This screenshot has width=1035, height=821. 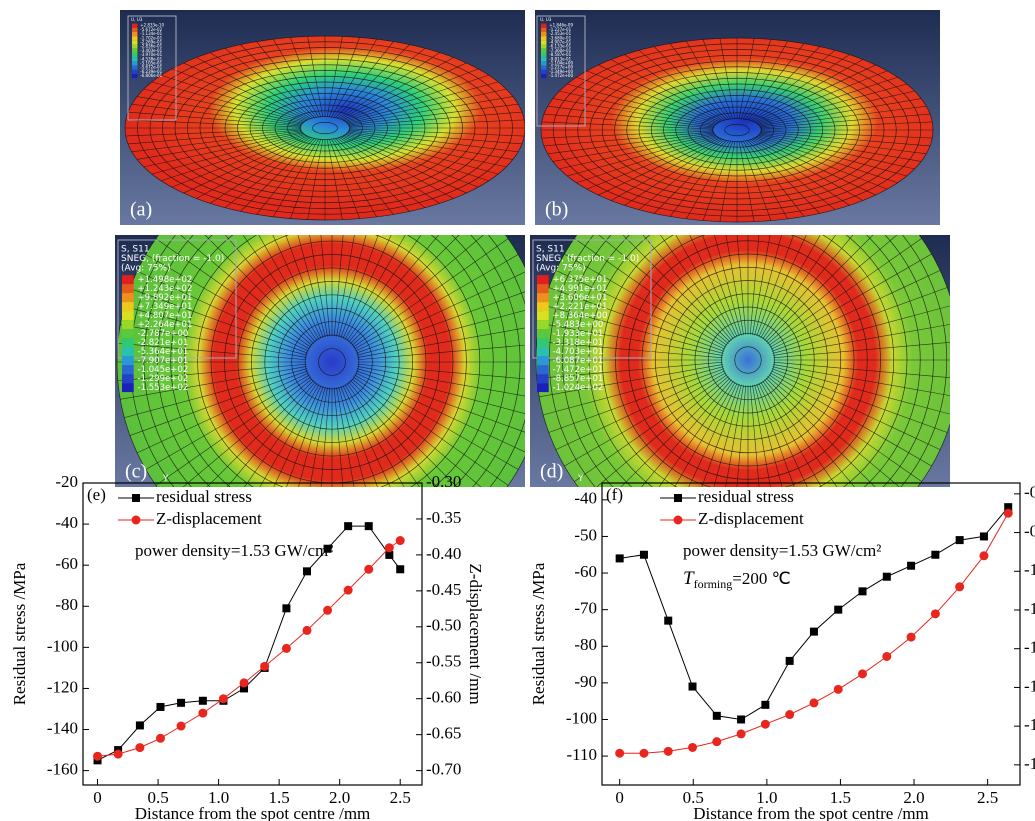 What do you see at coordinates (614, 494) in the screenshot?
I see `panel-label: (f)` at bounding box center [614, 494].